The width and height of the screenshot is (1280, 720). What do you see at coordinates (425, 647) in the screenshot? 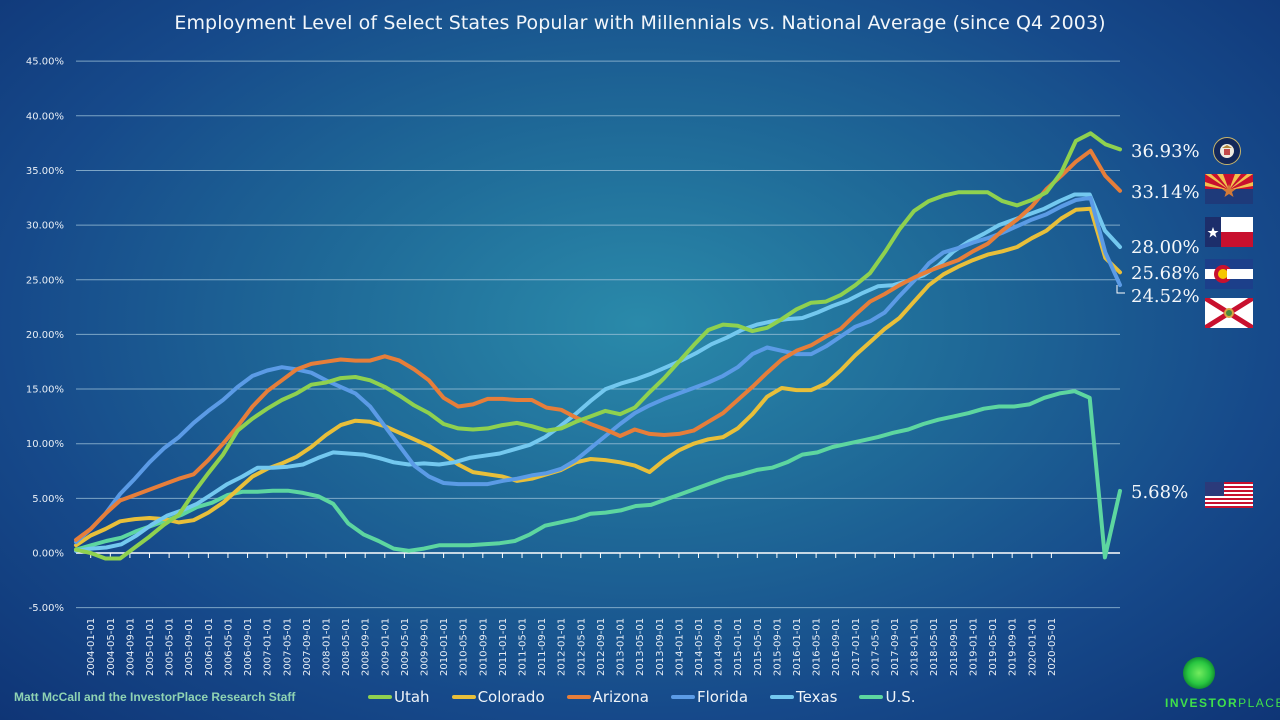
I see `x-tick-label: 2009-09-01` at bounding box center [425, 647].